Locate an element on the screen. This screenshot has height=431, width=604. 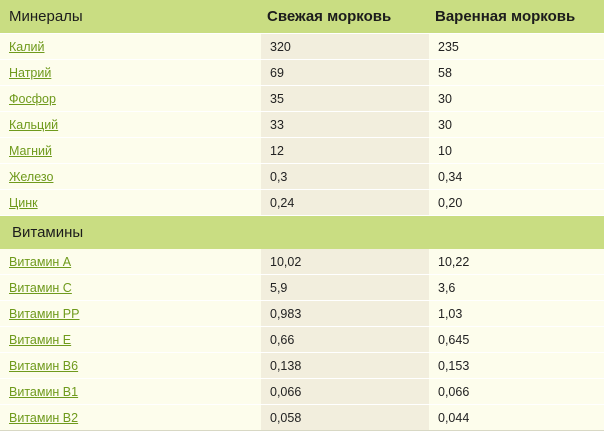
fresh-value: 69 is located at coordinates (345, 72).